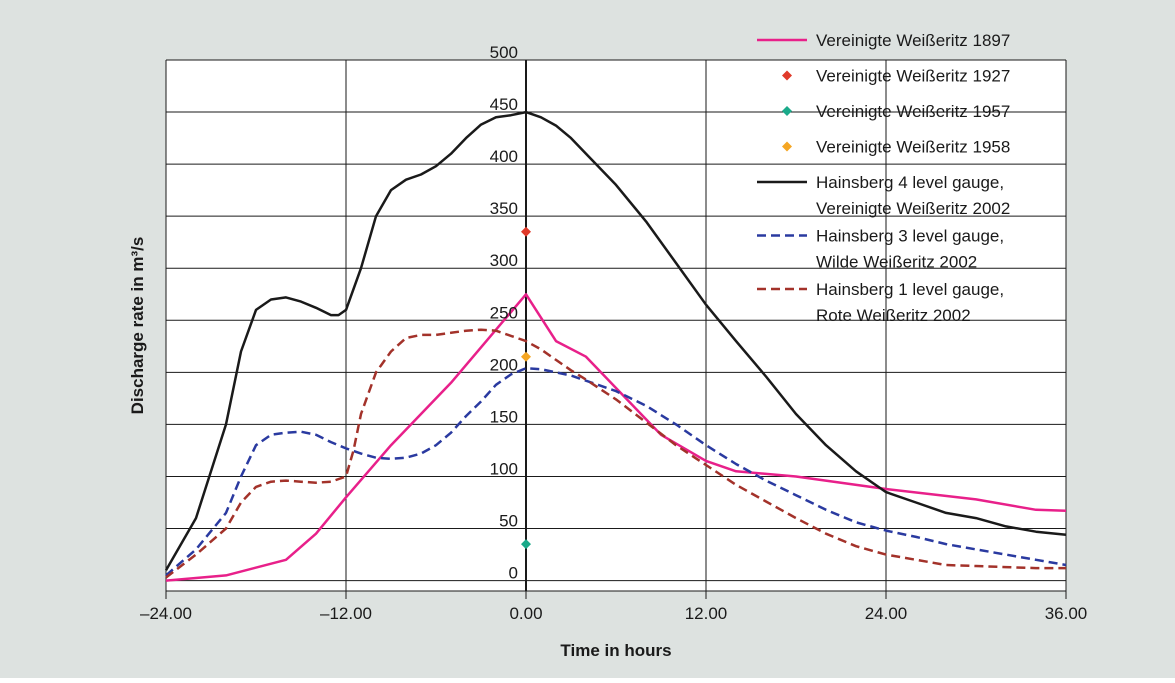 Image resolution: width=1175 pixels, height=683 pixels. What do you see at coordinates (913, 208) in the screenshot?
I see `legend-item-hainsberg-4-level-gauge-vereinigte-wei-eritz-2002-label-1: Vereinigte Weißeritz 2002` at bounding box center [913, 208].